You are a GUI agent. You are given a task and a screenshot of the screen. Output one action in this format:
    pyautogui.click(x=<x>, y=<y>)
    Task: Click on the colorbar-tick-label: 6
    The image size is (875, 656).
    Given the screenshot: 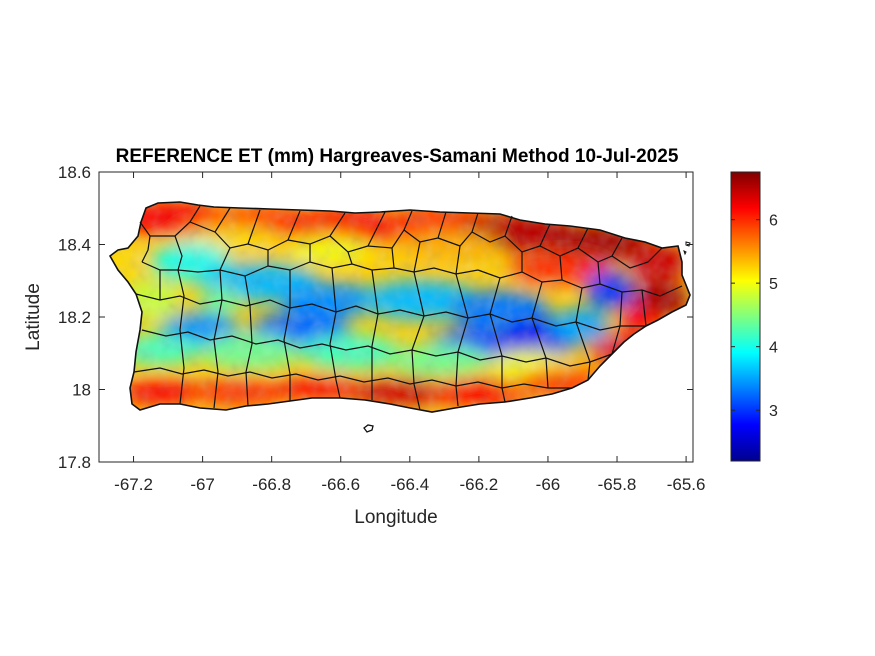 What is the action you would take?
    pyautogui.click(x=773, y=221)
    